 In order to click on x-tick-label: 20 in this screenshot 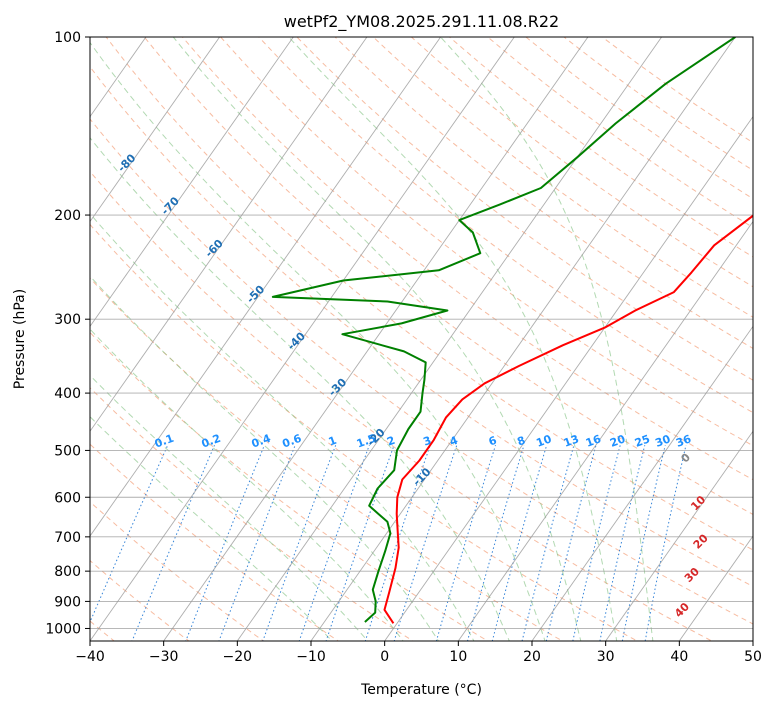, I will do `click(532, 657)`.